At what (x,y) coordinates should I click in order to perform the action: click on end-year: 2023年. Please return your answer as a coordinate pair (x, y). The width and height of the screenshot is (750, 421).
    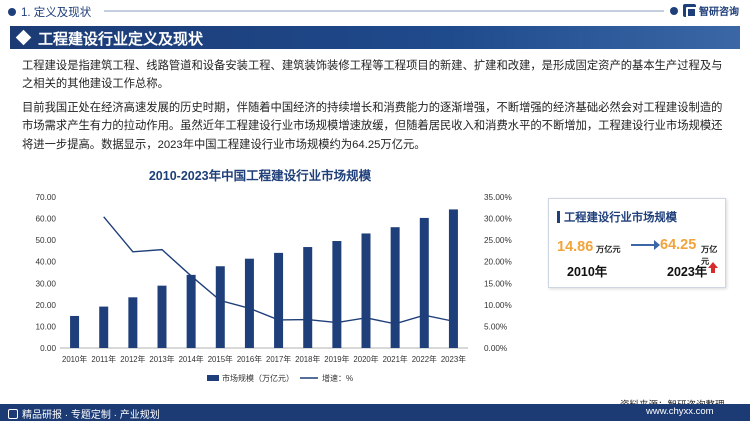
    Looking at the image, I should click on (687, 272).